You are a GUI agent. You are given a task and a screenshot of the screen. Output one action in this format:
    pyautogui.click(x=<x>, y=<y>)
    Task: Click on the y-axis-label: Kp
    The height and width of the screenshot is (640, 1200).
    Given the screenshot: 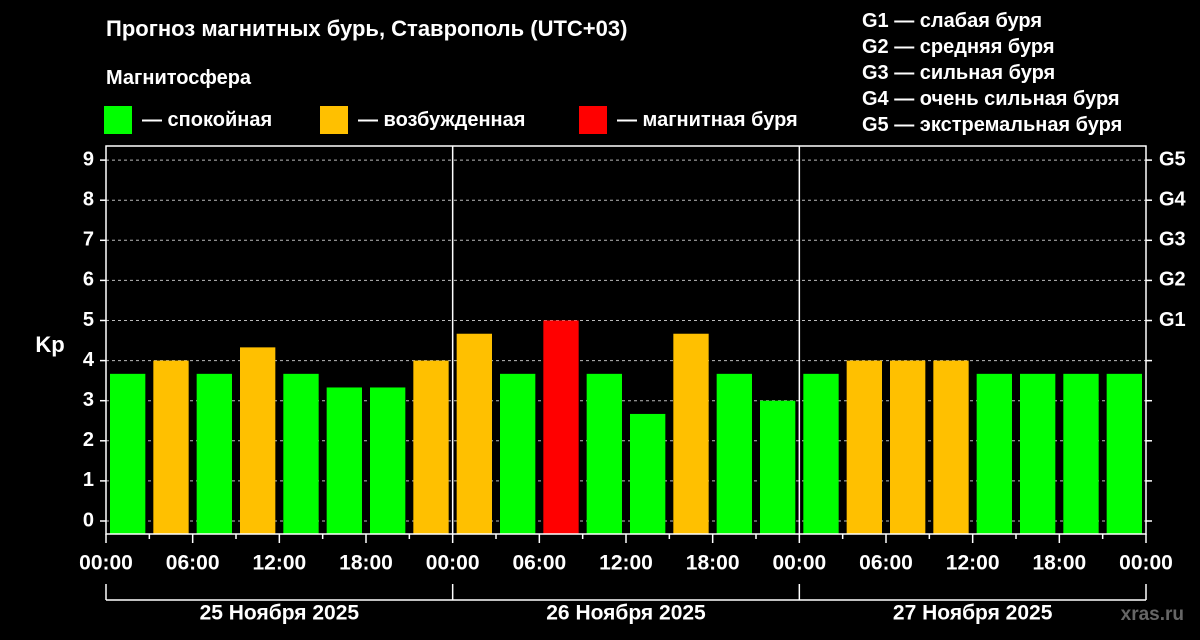 What is the action you would take?
    pyautogui.click(x=49, y=344)
    